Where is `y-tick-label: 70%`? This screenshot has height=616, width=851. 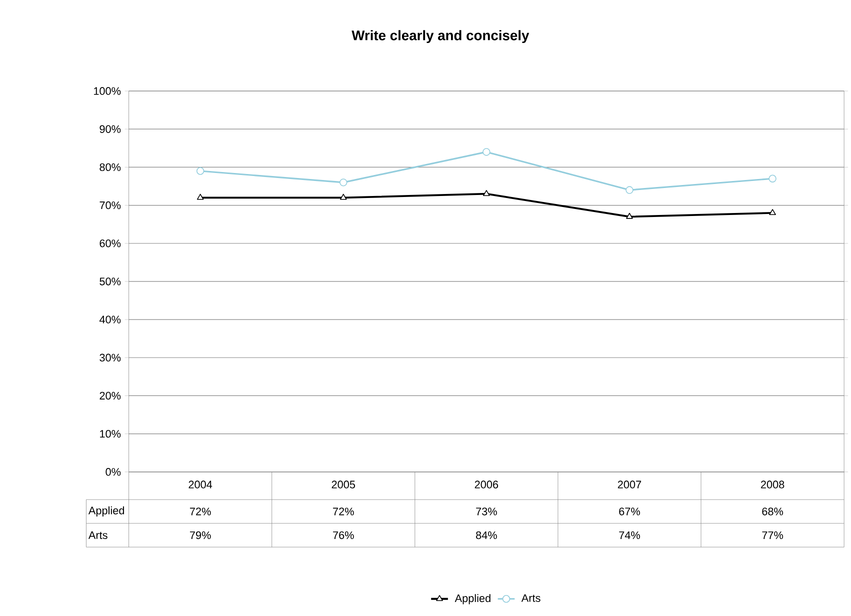 y-tick-label: 70% is located at coordinates (110, 205).